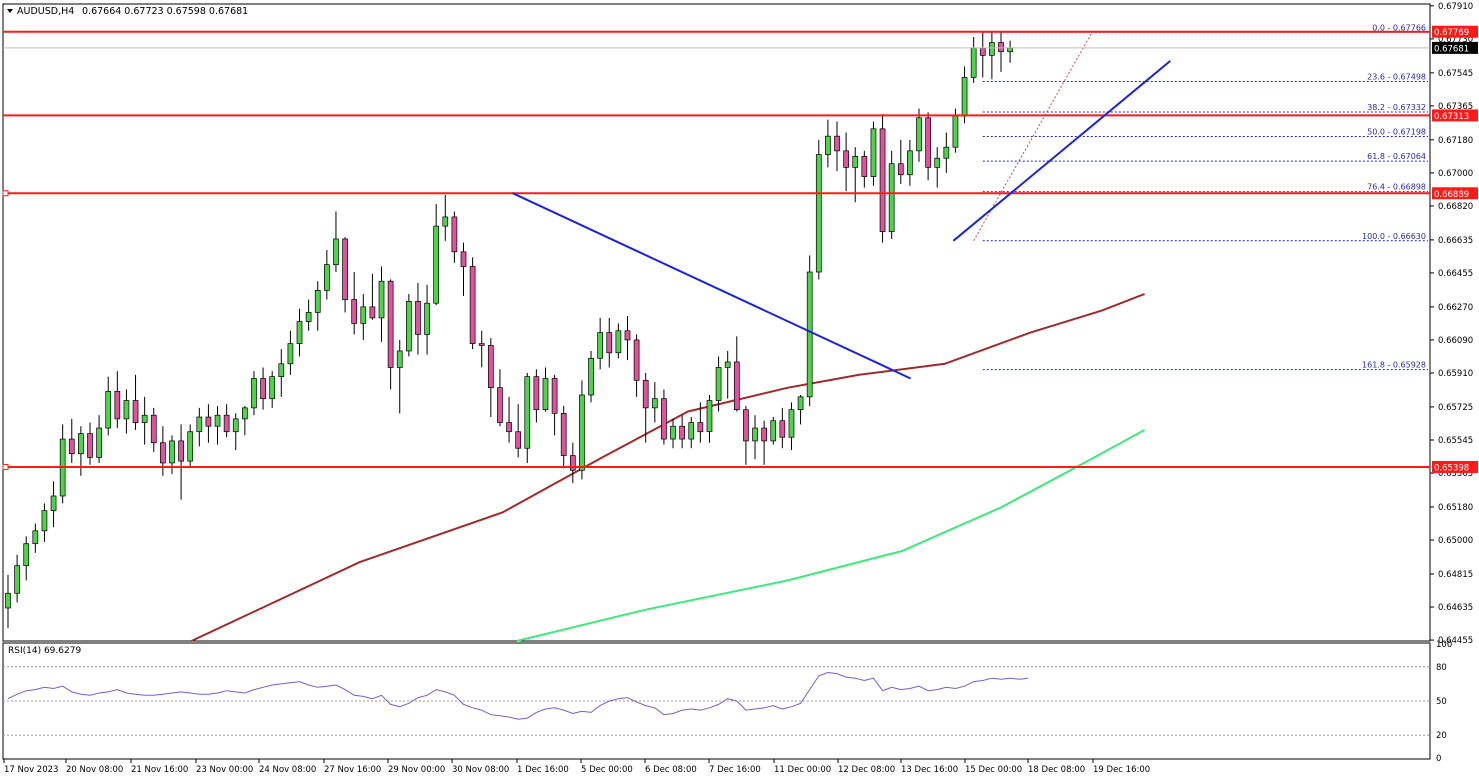 The width and height of the screenshot is (1479, 784). Describe the element at coordinates (1396, 76) in the screenshot. I see `fib-level-label: 23.6 - 0.67498` at that location.